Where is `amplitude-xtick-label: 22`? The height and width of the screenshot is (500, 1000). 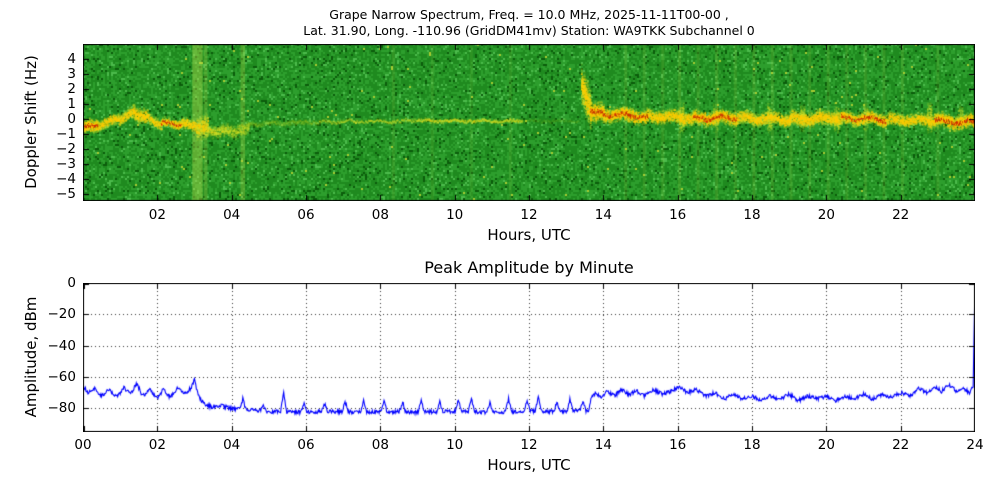 amplitude-xtick-label: 22 is located at coordinates (901, 445).